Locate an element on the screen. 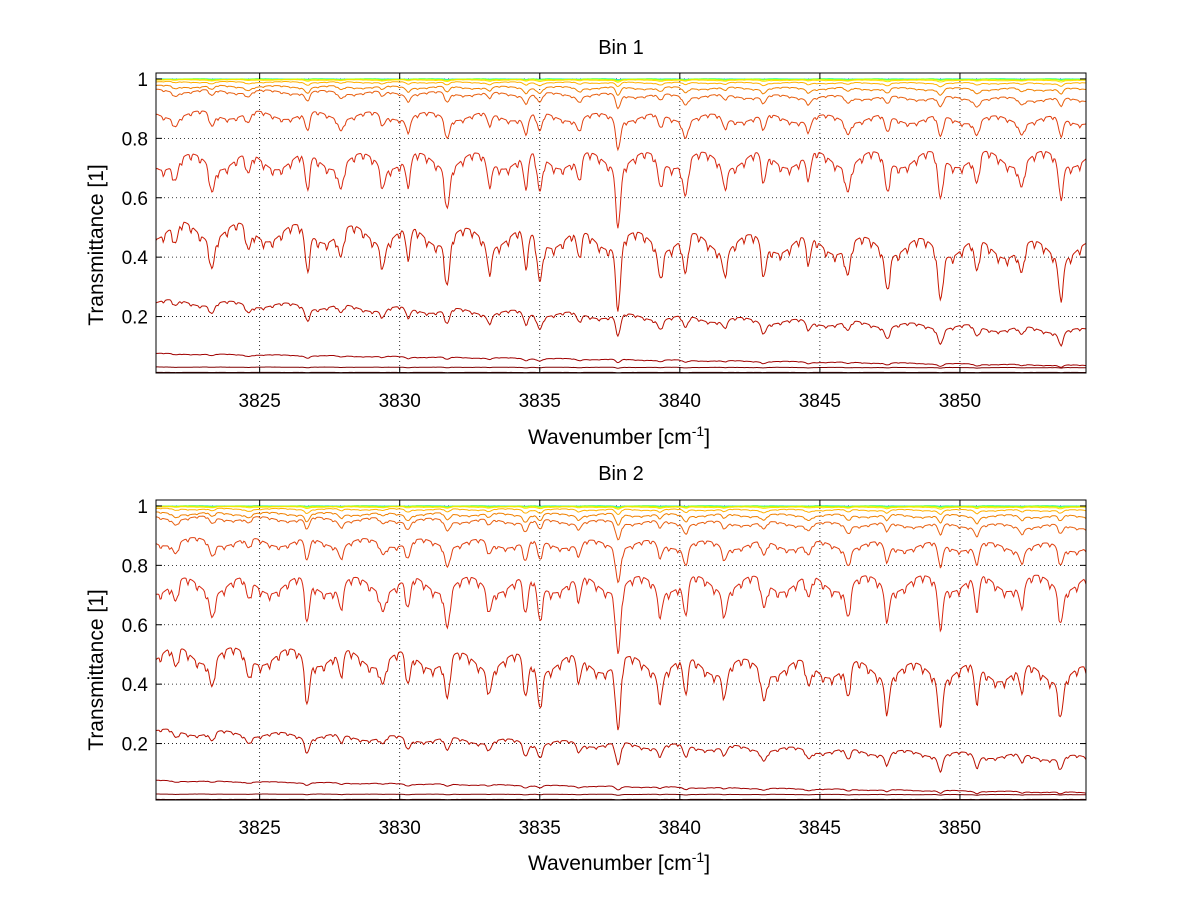 Image resolution: width=1200 pixels, height=901 pixels. chart-title: Bin 1 is located at coordinates (621, 48).